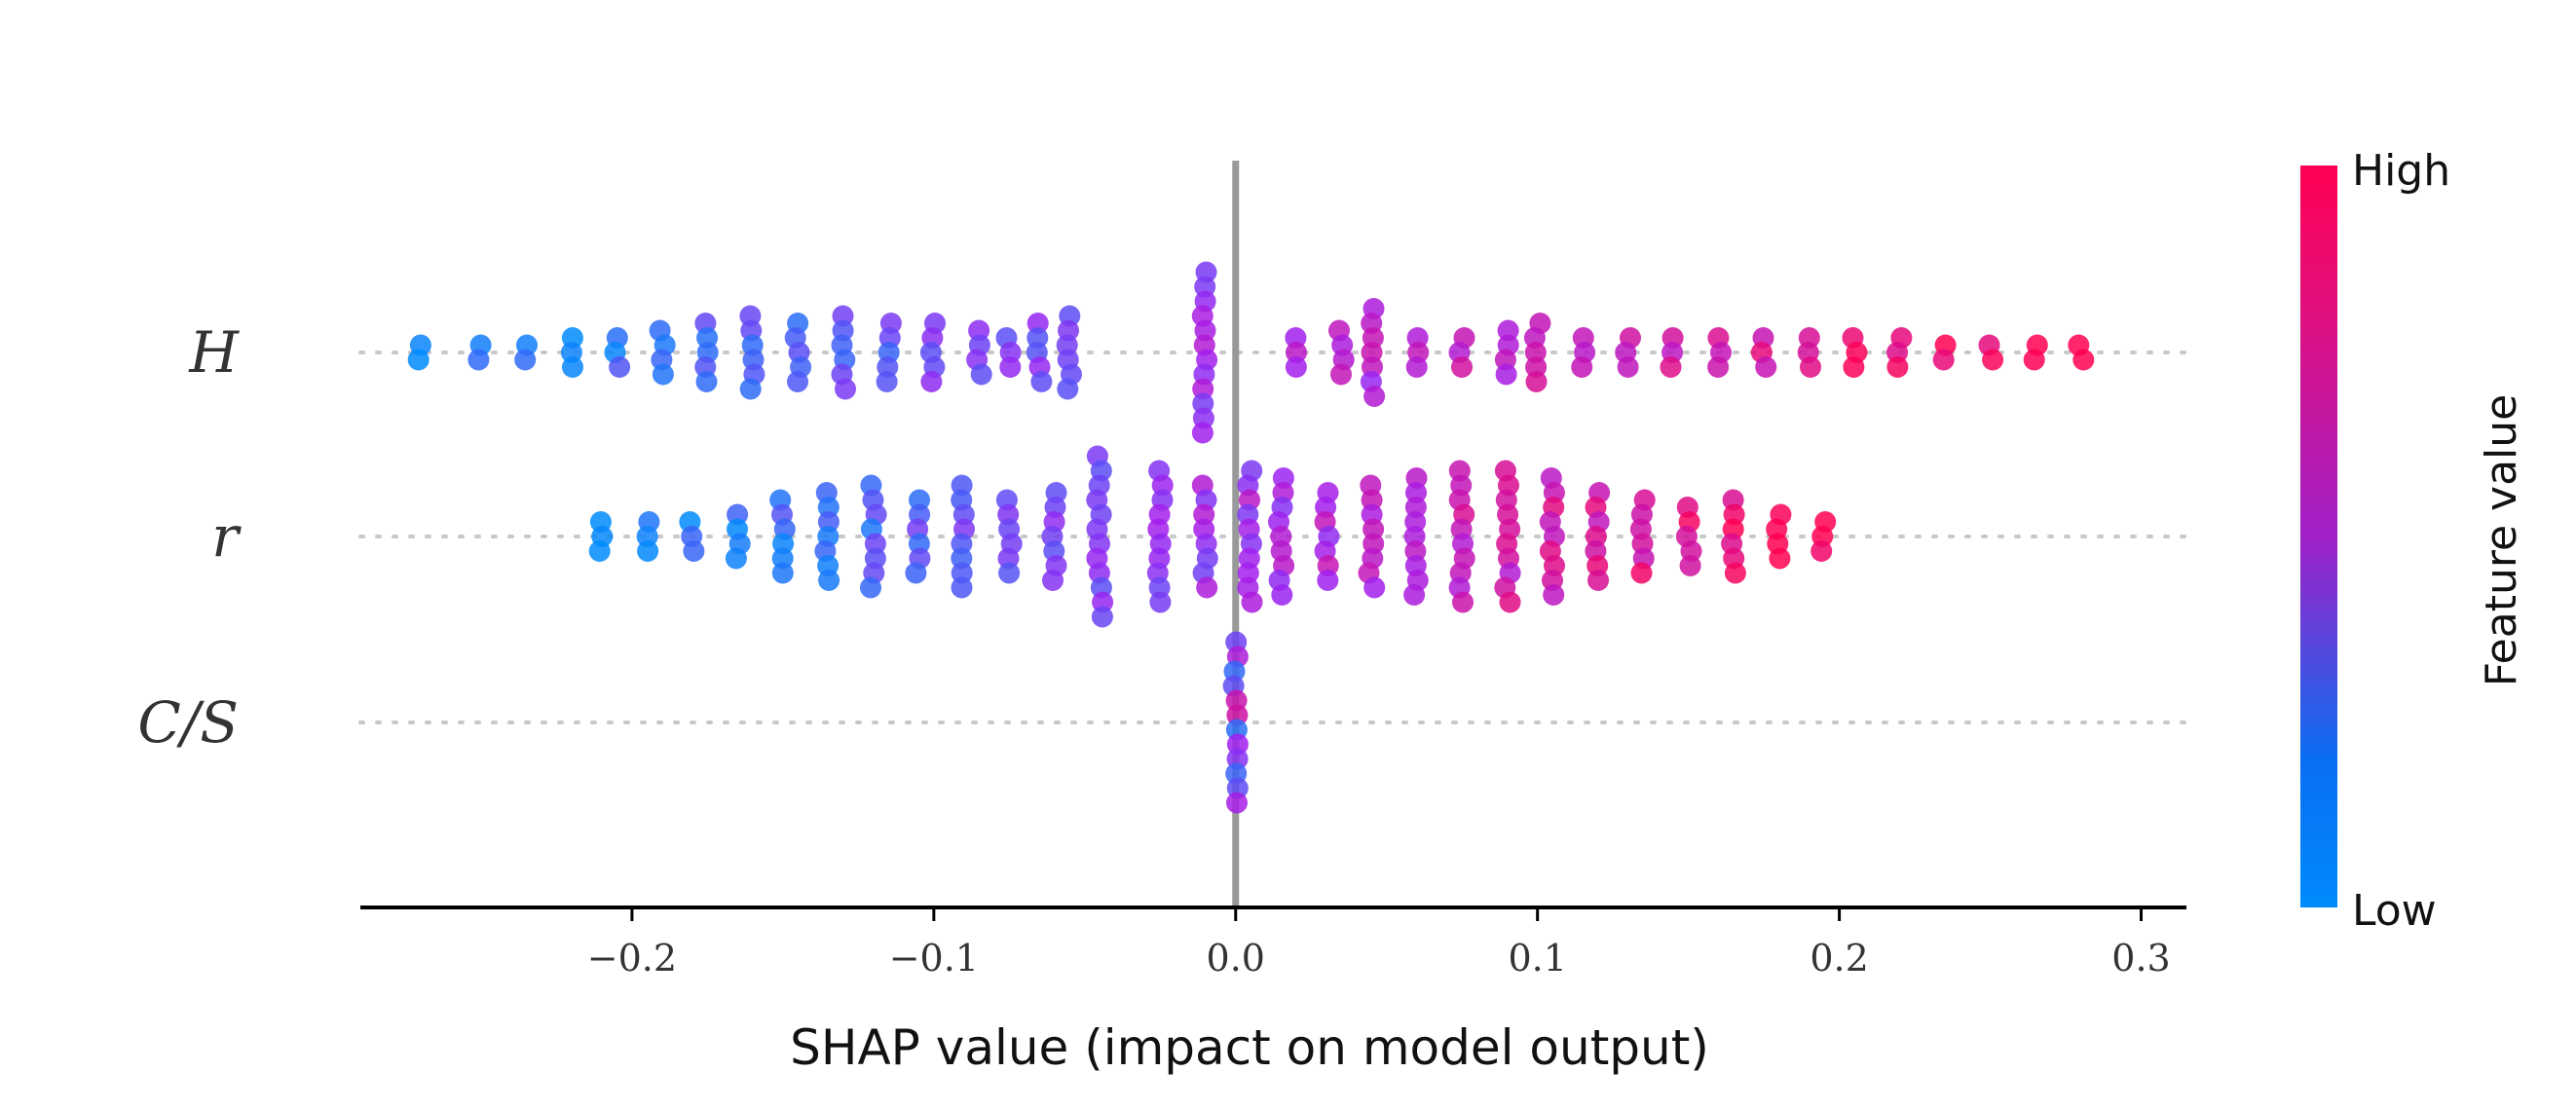 The height and width of the screenshot is (1109, 2576). Describe the element at coordinates (226, 536) in the screenshot. I see `feature-label-r: r` at that location.